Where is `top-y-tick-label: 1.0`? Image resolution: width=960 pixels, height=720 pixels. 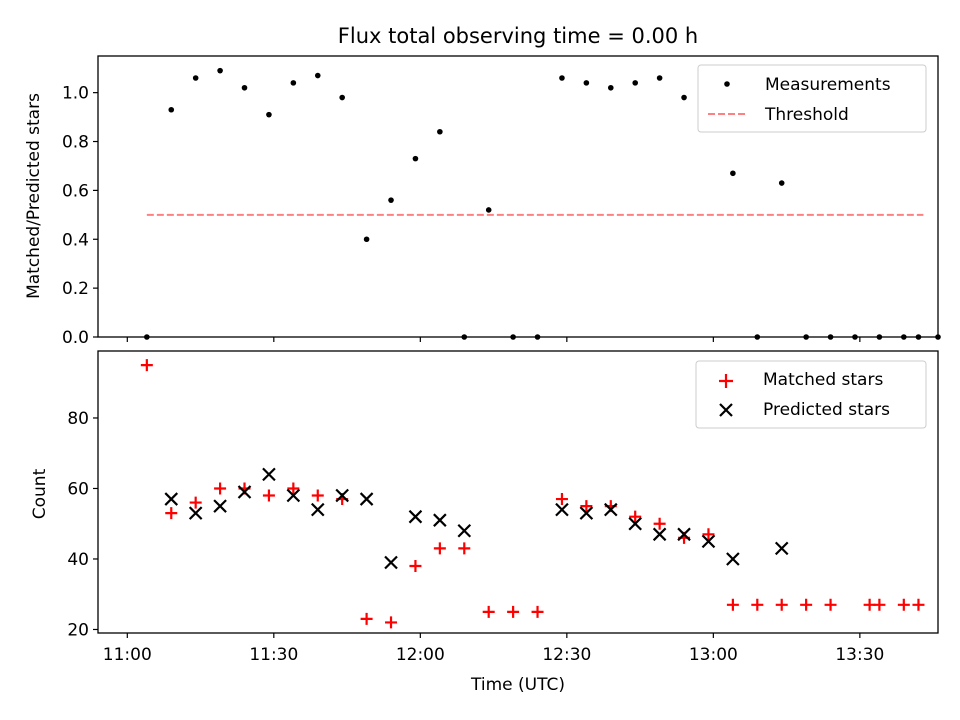 top-y-tick-label: 1.0 is located at coordinates (75, 94).